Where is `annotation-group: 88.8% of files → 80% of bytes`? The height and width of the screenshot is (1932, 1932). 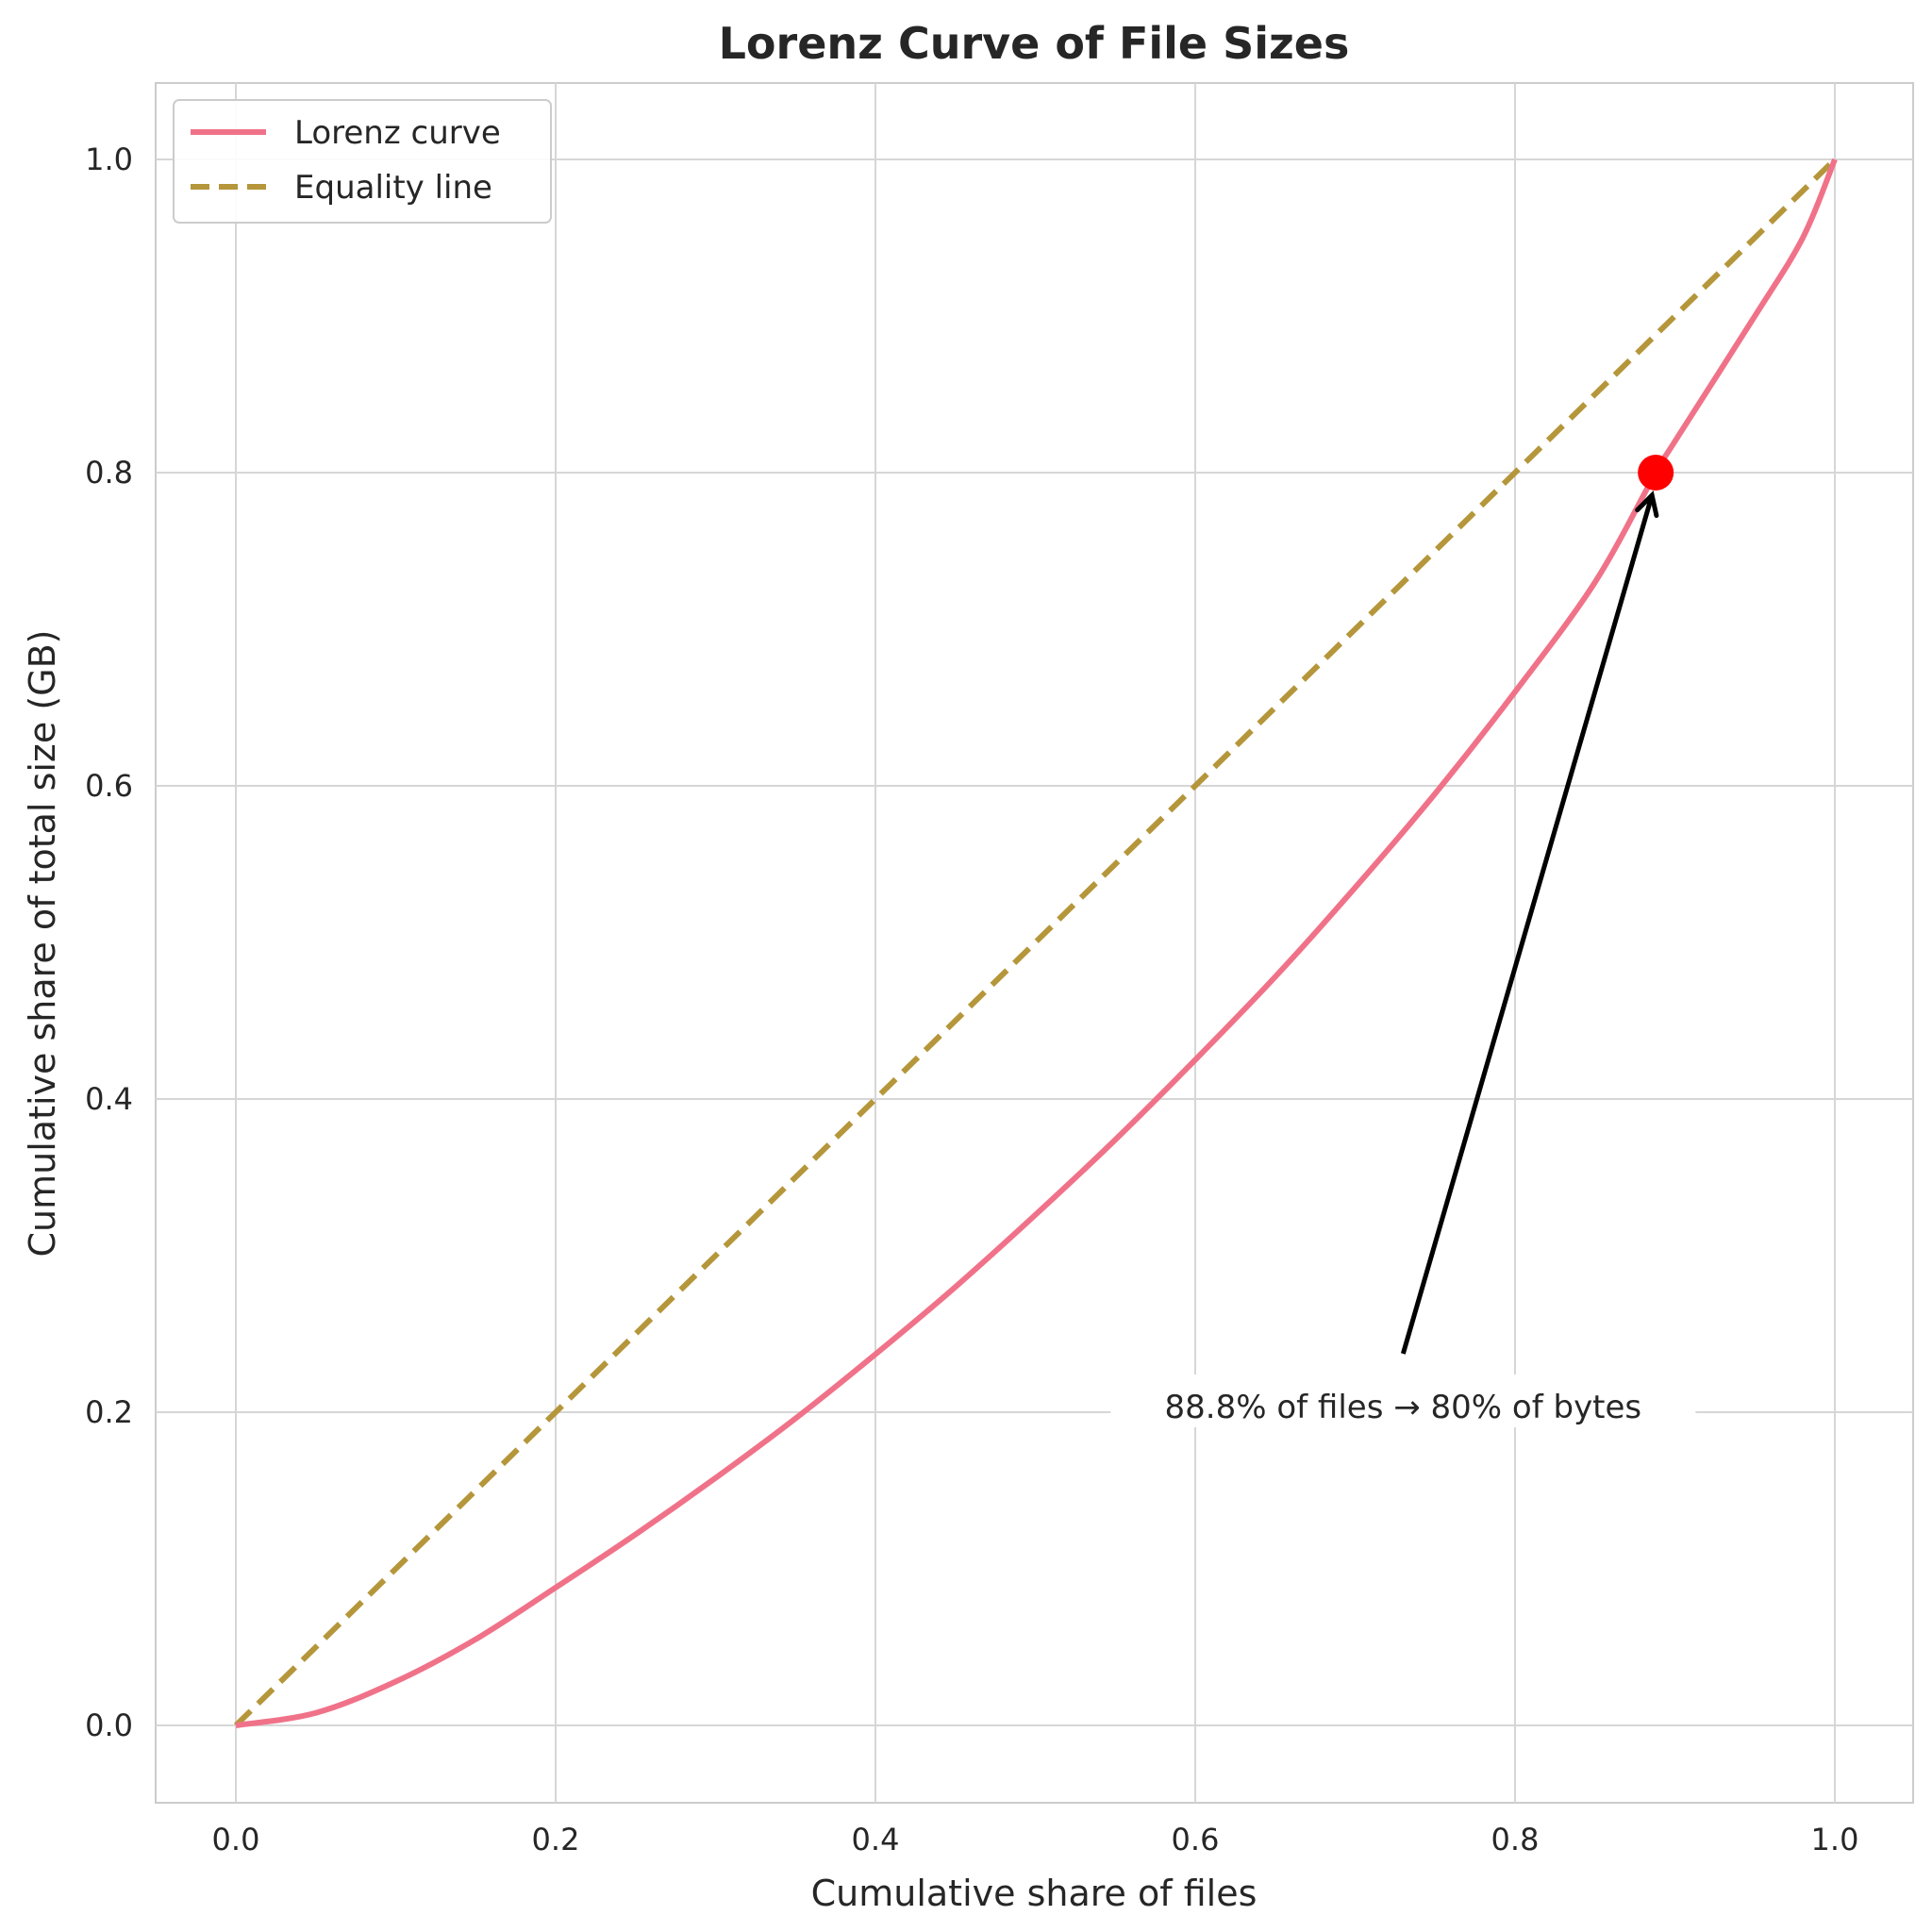 annotation-group: 88.8% of files → 80% of bytes is located at coordinates (1403, 959).